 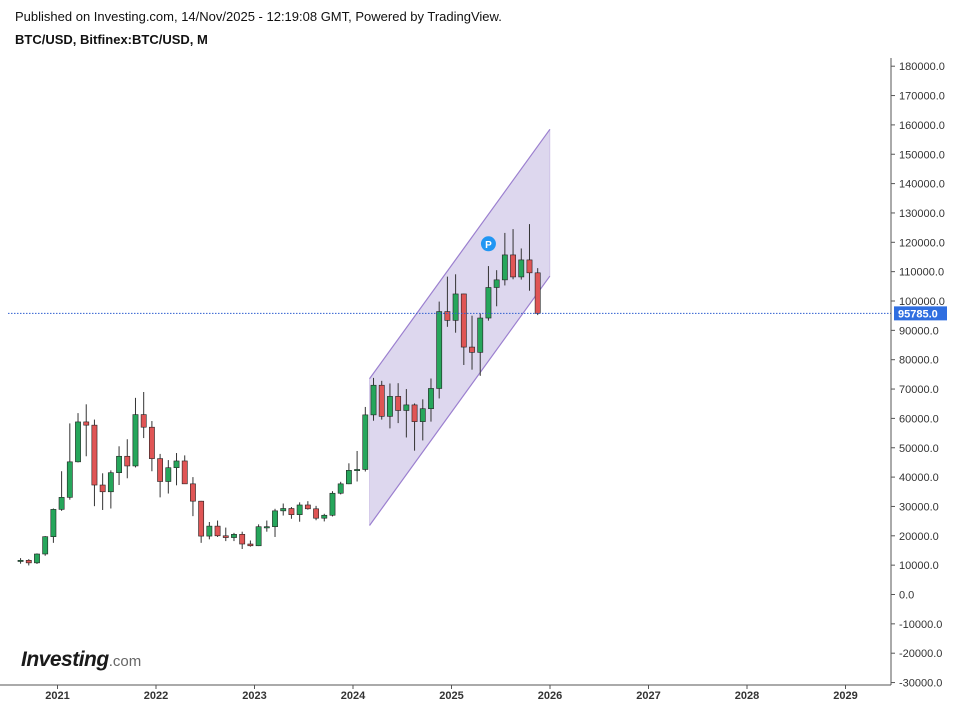 What do you see at coordinates (81, 660) in the screenshot?
I see `investing-logo: Investing.com` at bounding box center [81, 660].